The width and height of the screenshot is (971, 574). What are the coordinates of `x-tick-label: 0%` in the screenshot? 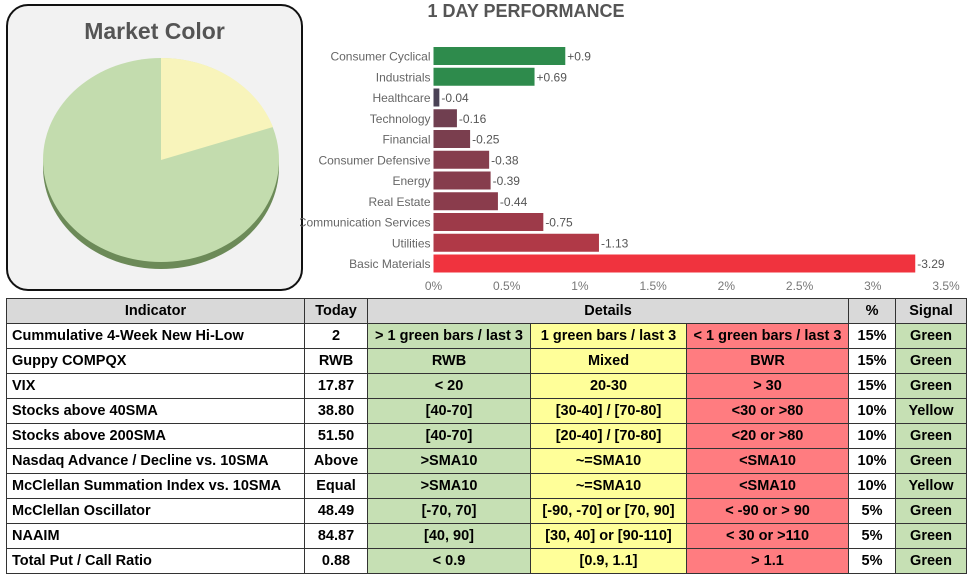 It's located at (434, 286).